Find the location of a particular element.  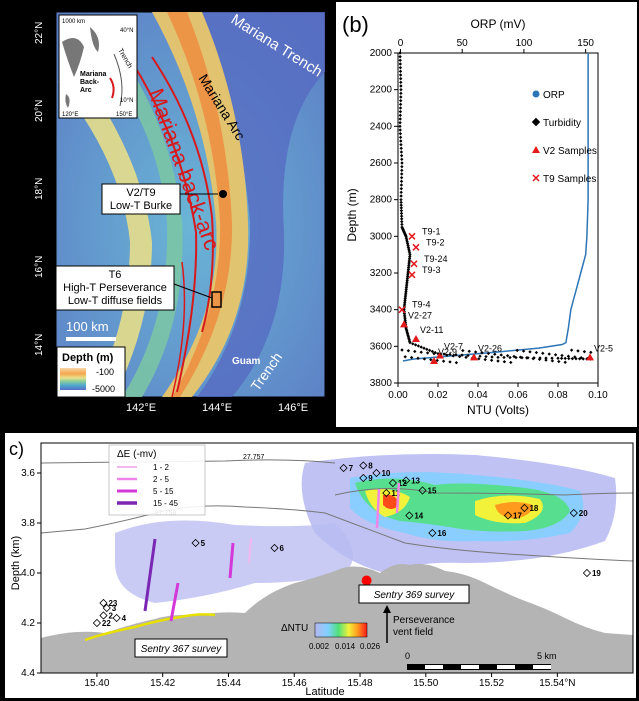

orp-profile-line is located at coordinates (495, 207).